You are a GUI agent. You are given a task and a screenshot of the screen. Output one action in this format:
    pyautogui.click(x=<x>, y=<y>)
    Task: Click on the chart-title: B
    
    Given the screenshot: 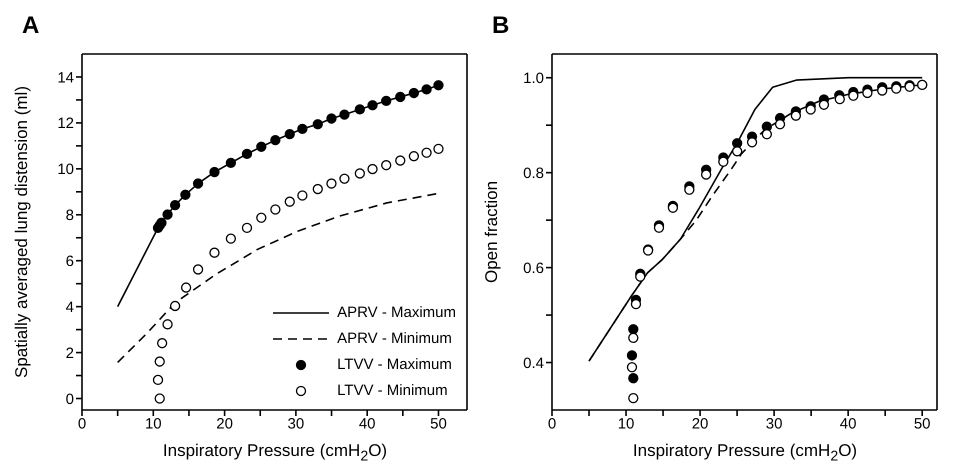 What is the action you would take?
    pyautogui.click(x=501, y=26)
    